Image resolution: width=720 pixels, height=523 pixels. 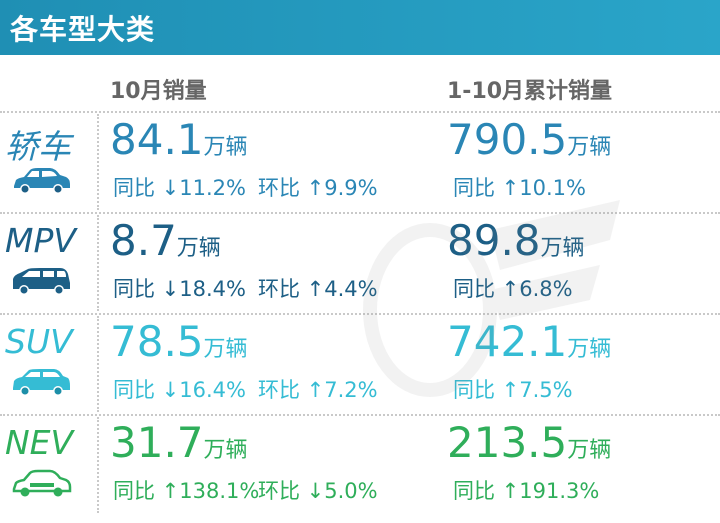 I want to click on column-header-cumulative: 1-10月累计销量, so click(x=530, y=91).